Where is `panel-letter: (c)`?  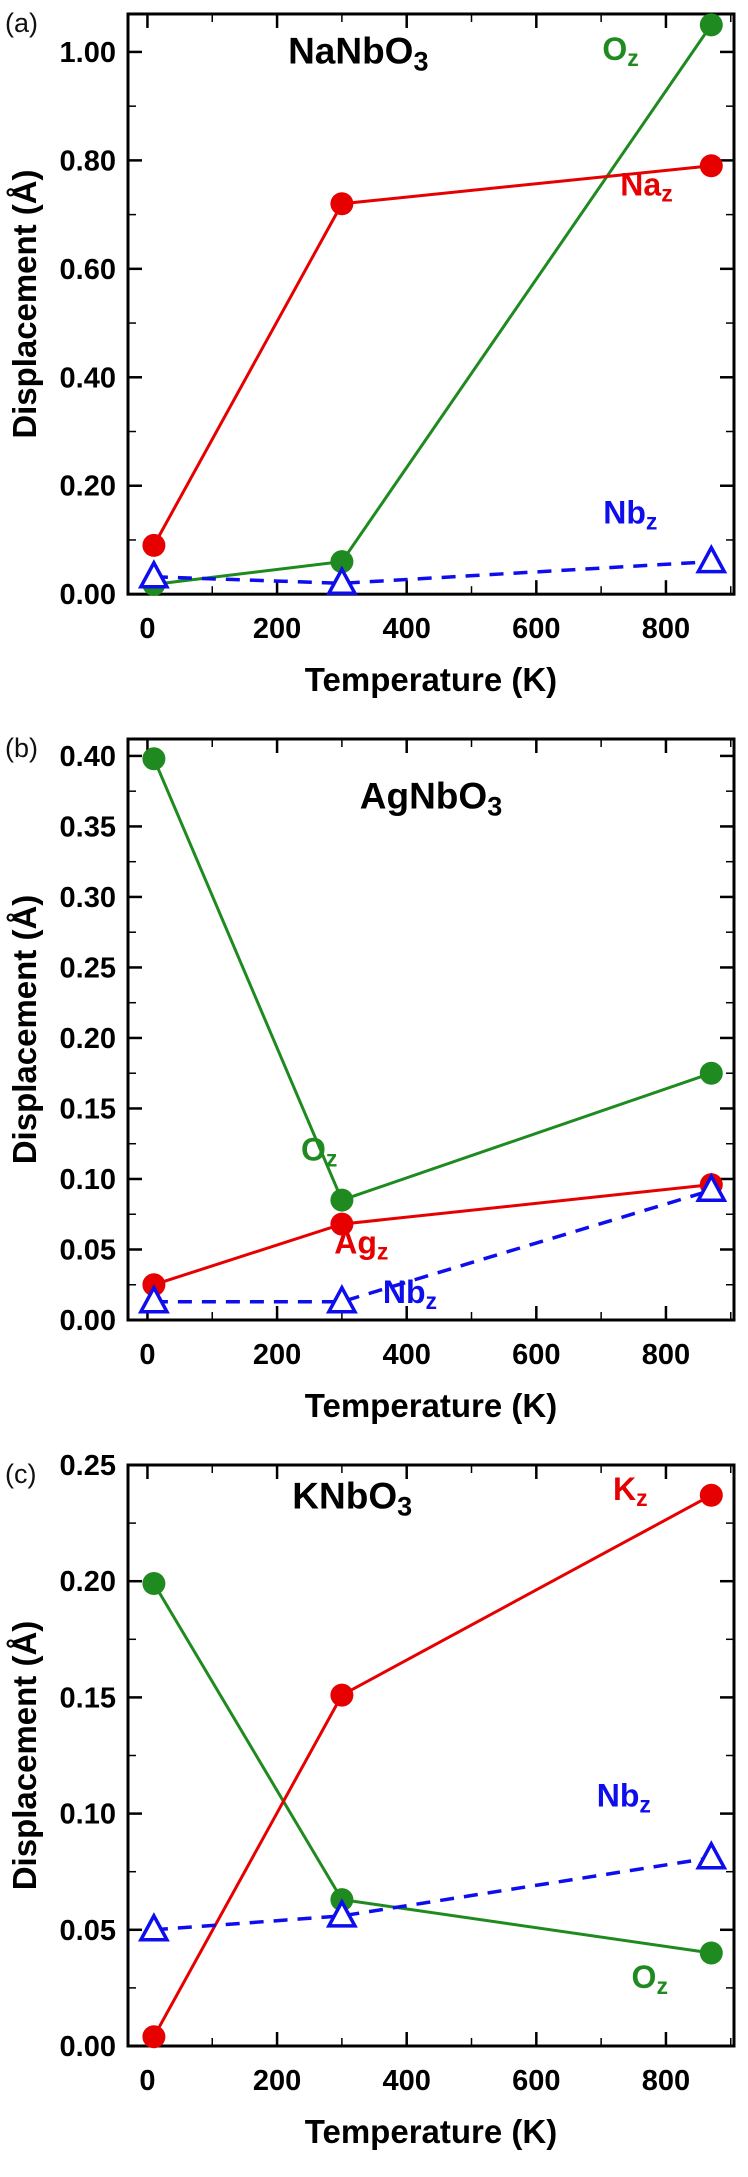
panel-letter: (c) is located at coordinates (20, 1474).